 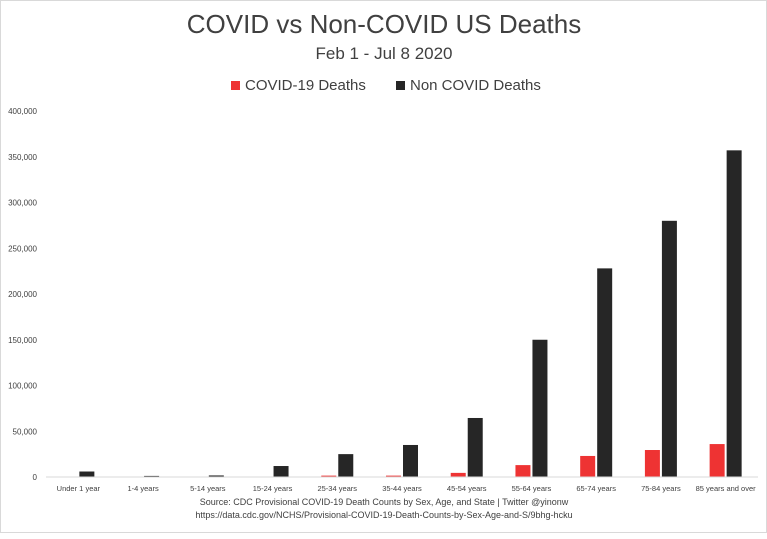 I want to click on y-tick-label: 0, so click(x=35, y=477).